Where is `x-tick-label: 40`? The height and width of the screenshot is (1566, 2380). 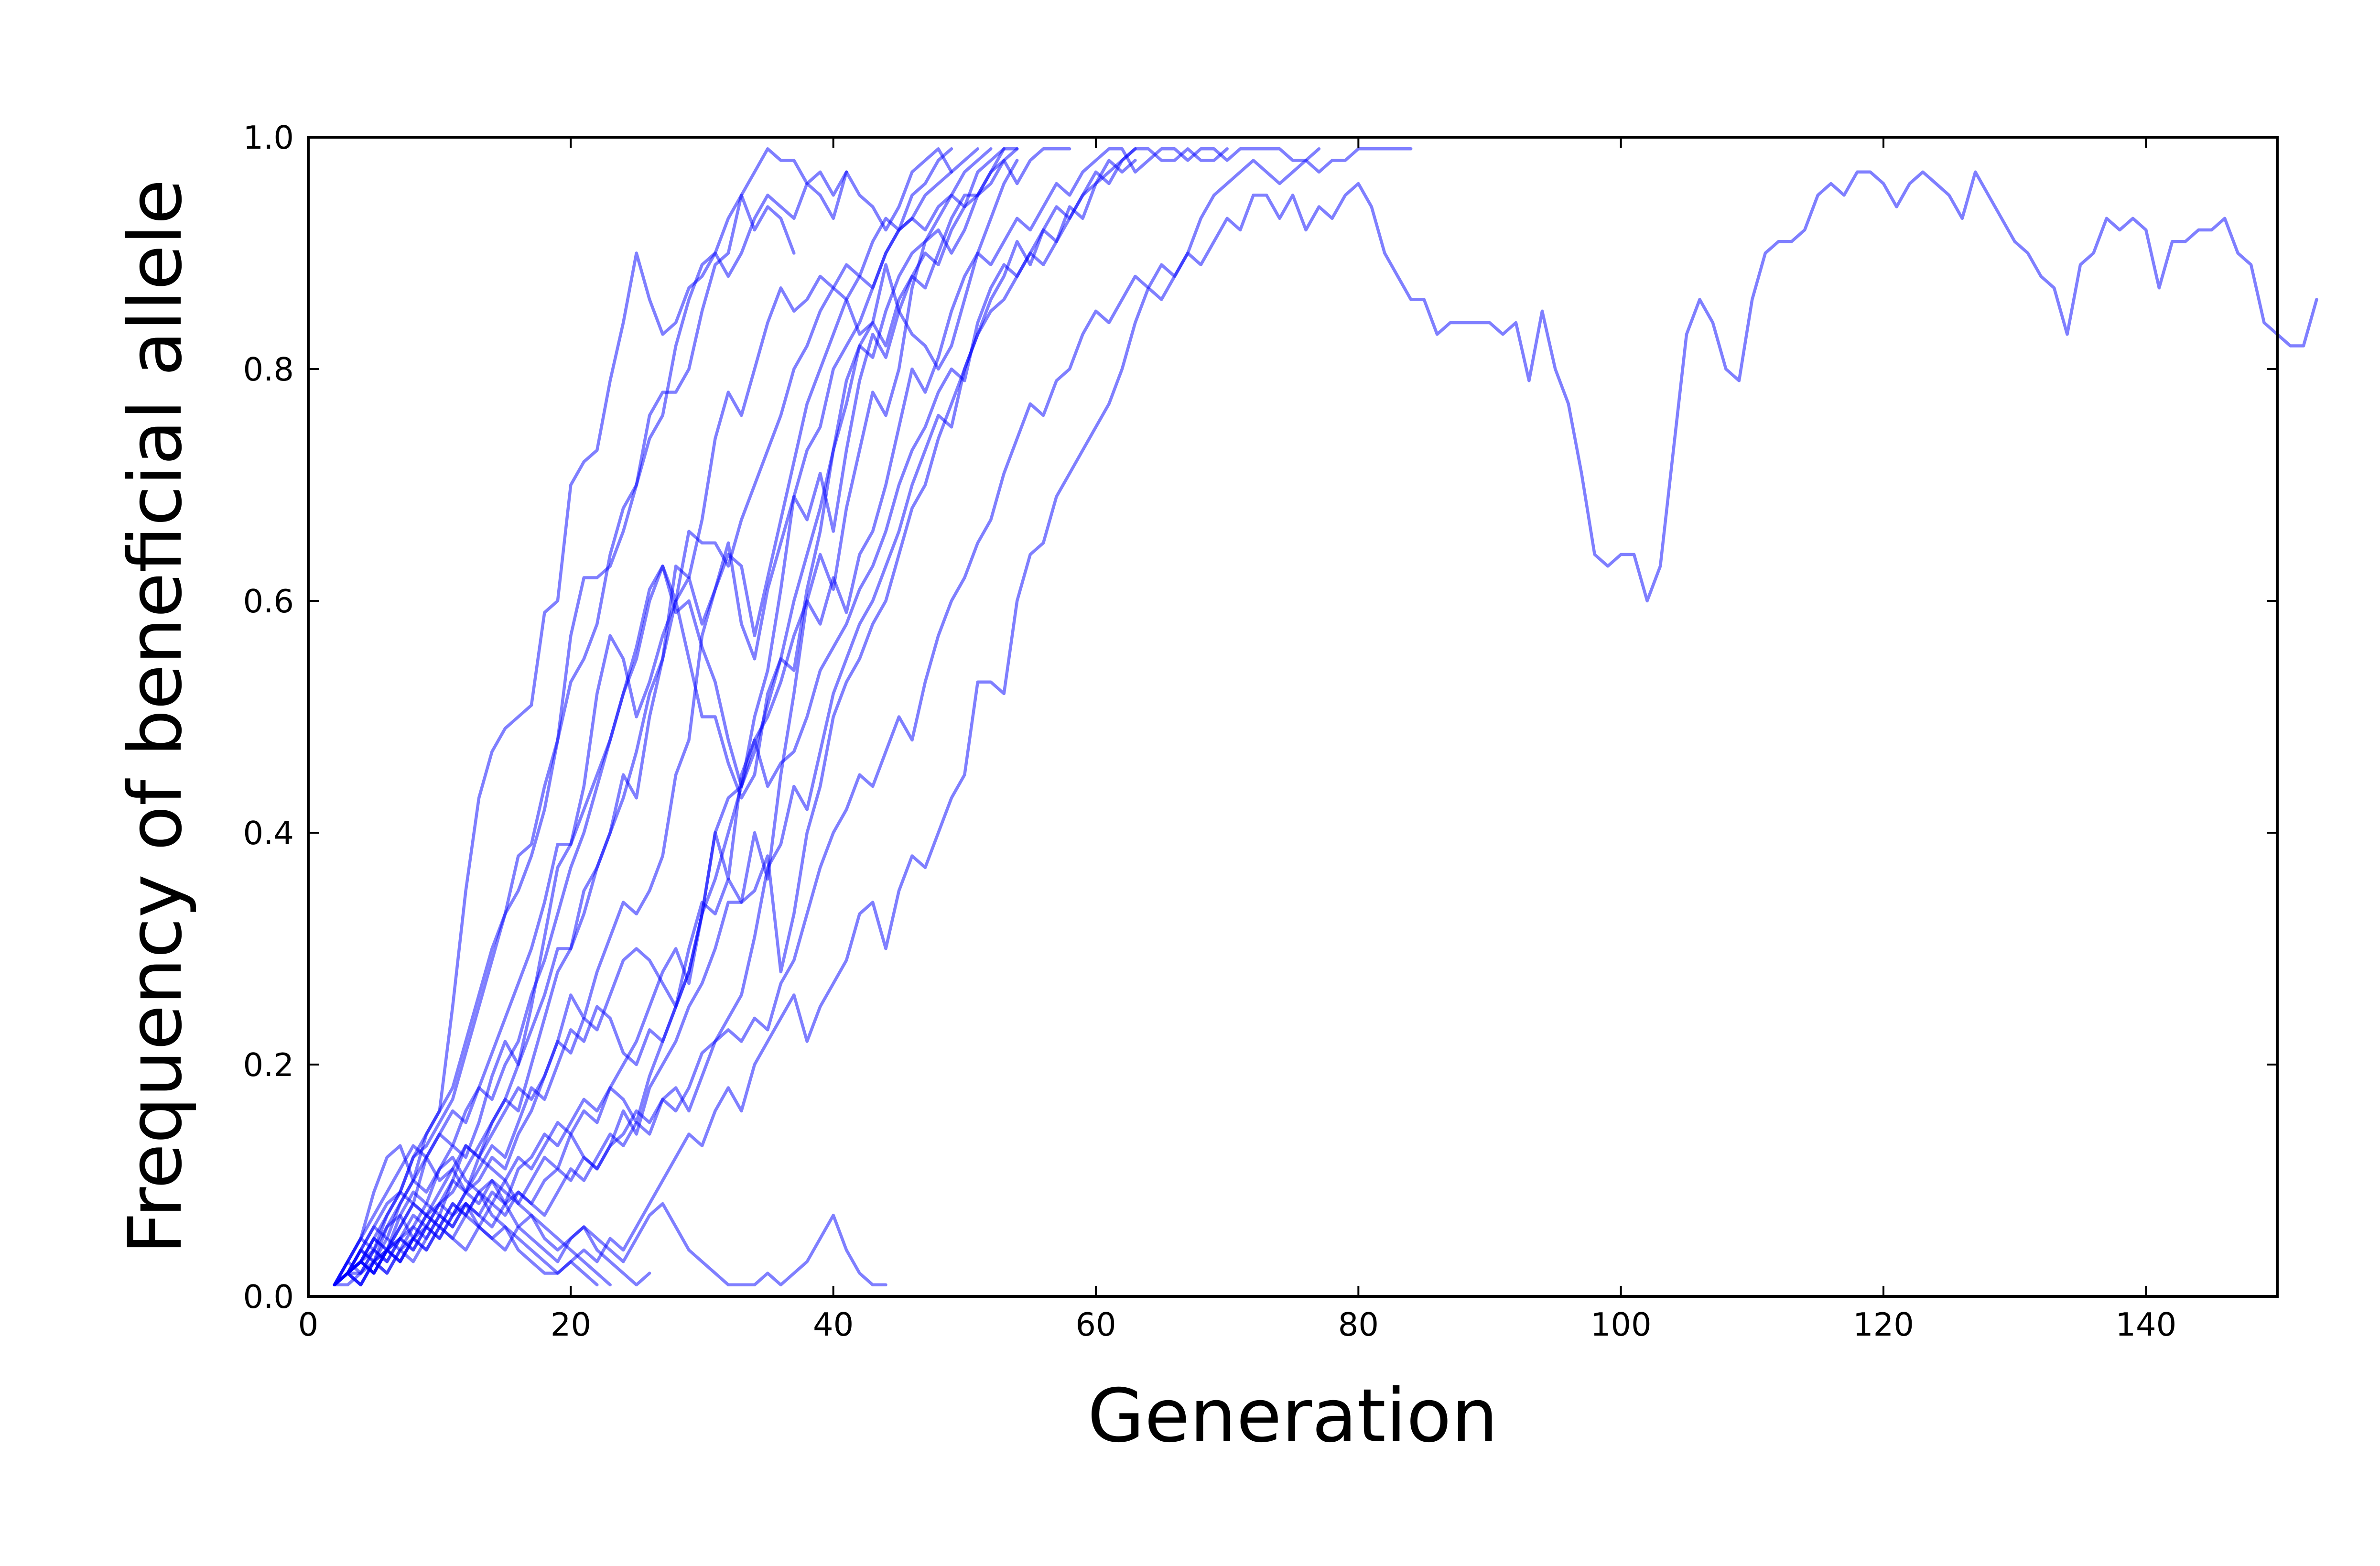
x-tick-label: 40 is located at coordinates (833, 1324).